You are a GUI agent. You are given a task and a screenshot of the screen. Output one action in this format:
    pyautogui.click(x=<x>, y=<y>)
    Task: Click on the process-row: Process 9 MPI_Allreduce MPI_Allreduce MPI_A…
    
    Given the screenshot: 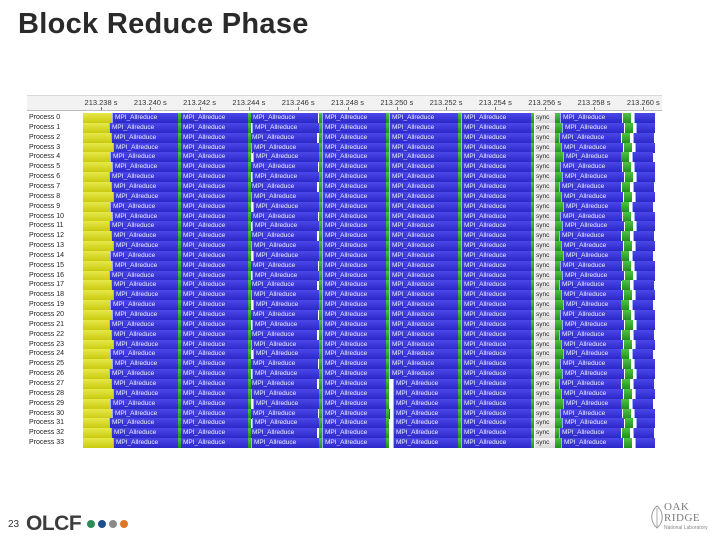 What is the action you would take?
    pyautogui.click(x=344, y=206)
    